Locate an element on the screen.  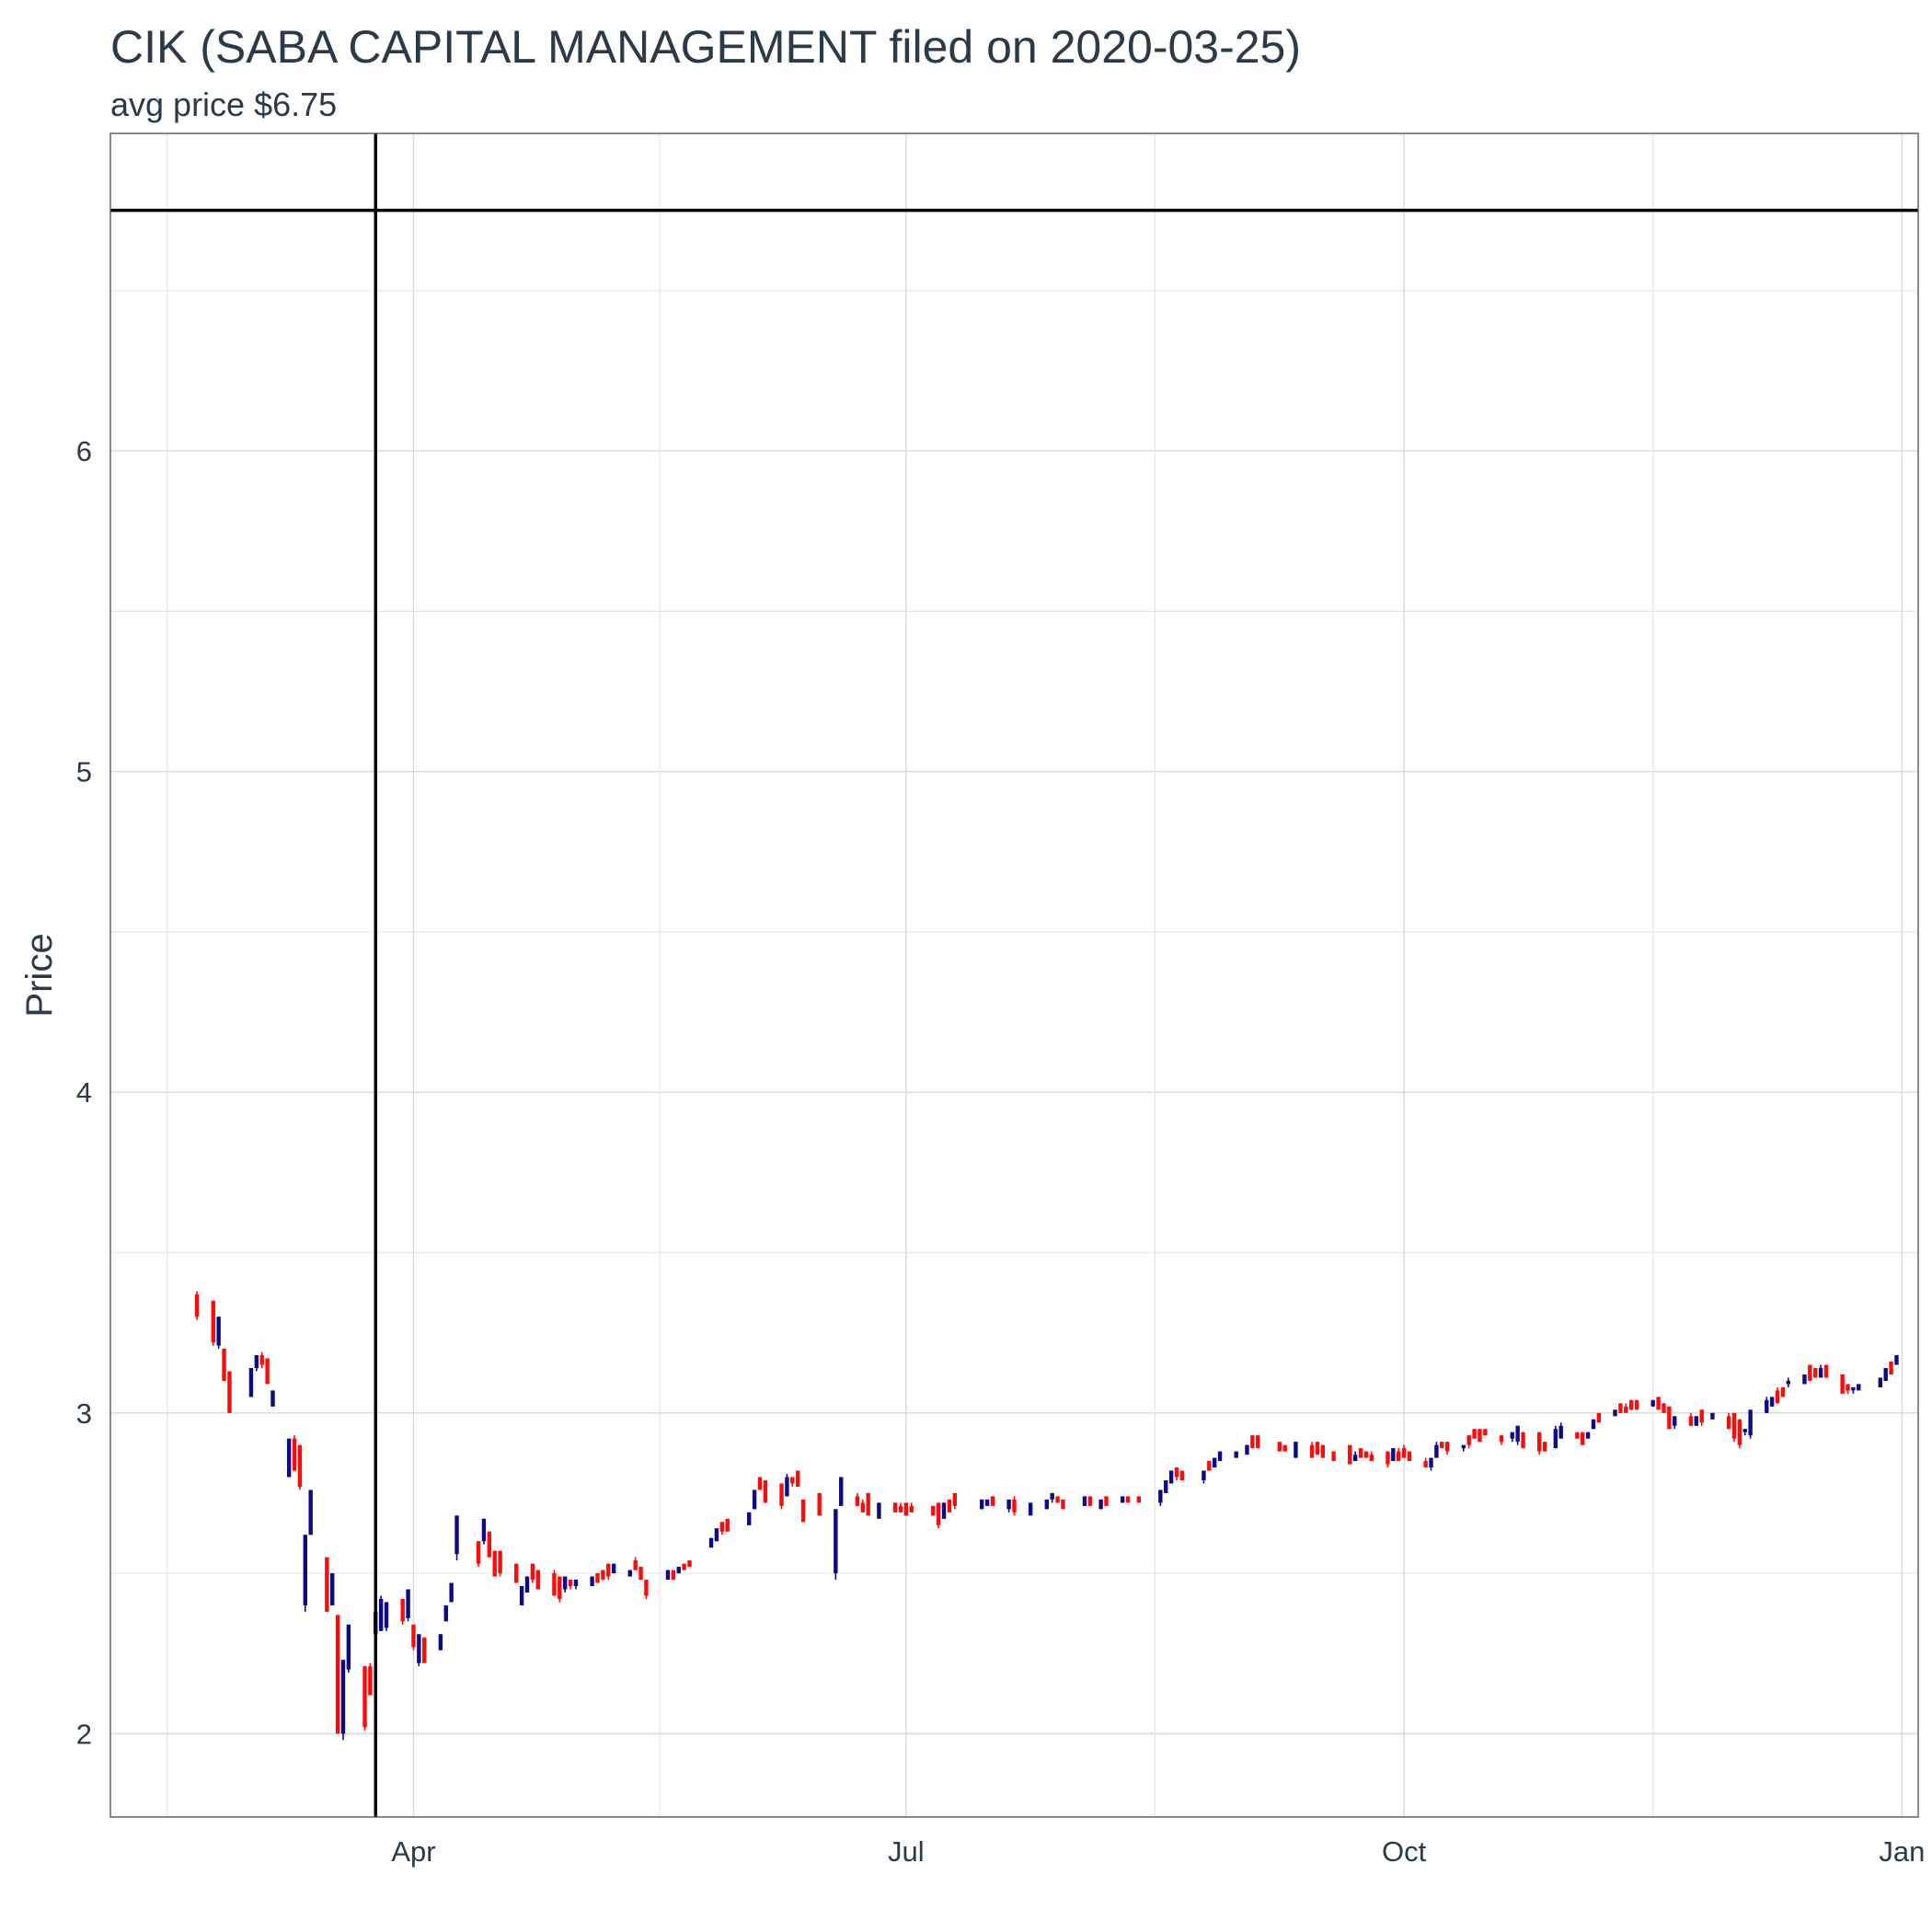
x-tick-label: Jan is located at coordinates (1902, 1851).